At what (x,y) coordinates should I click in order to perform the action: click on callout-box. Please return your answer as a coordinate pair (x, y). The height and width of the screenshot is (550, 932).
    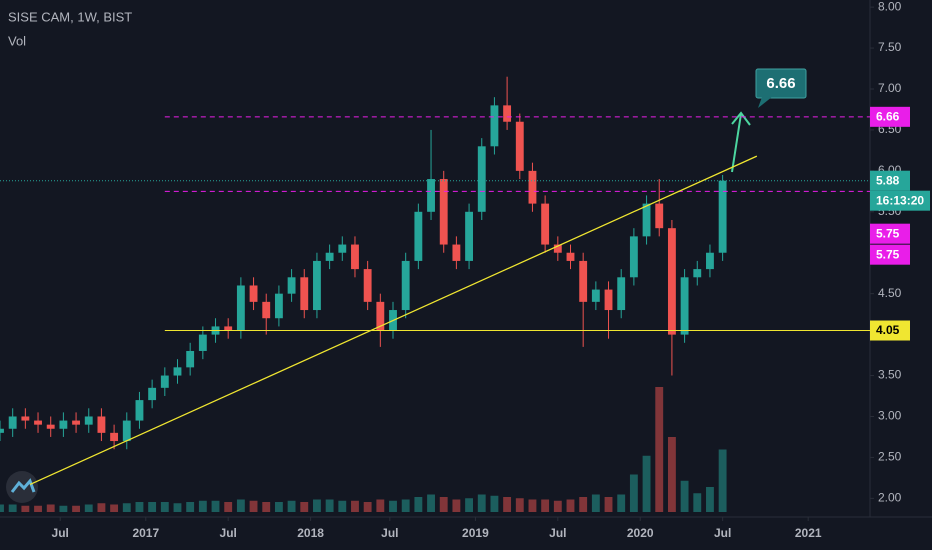
    Looking at the image, I should click on (781, 83).